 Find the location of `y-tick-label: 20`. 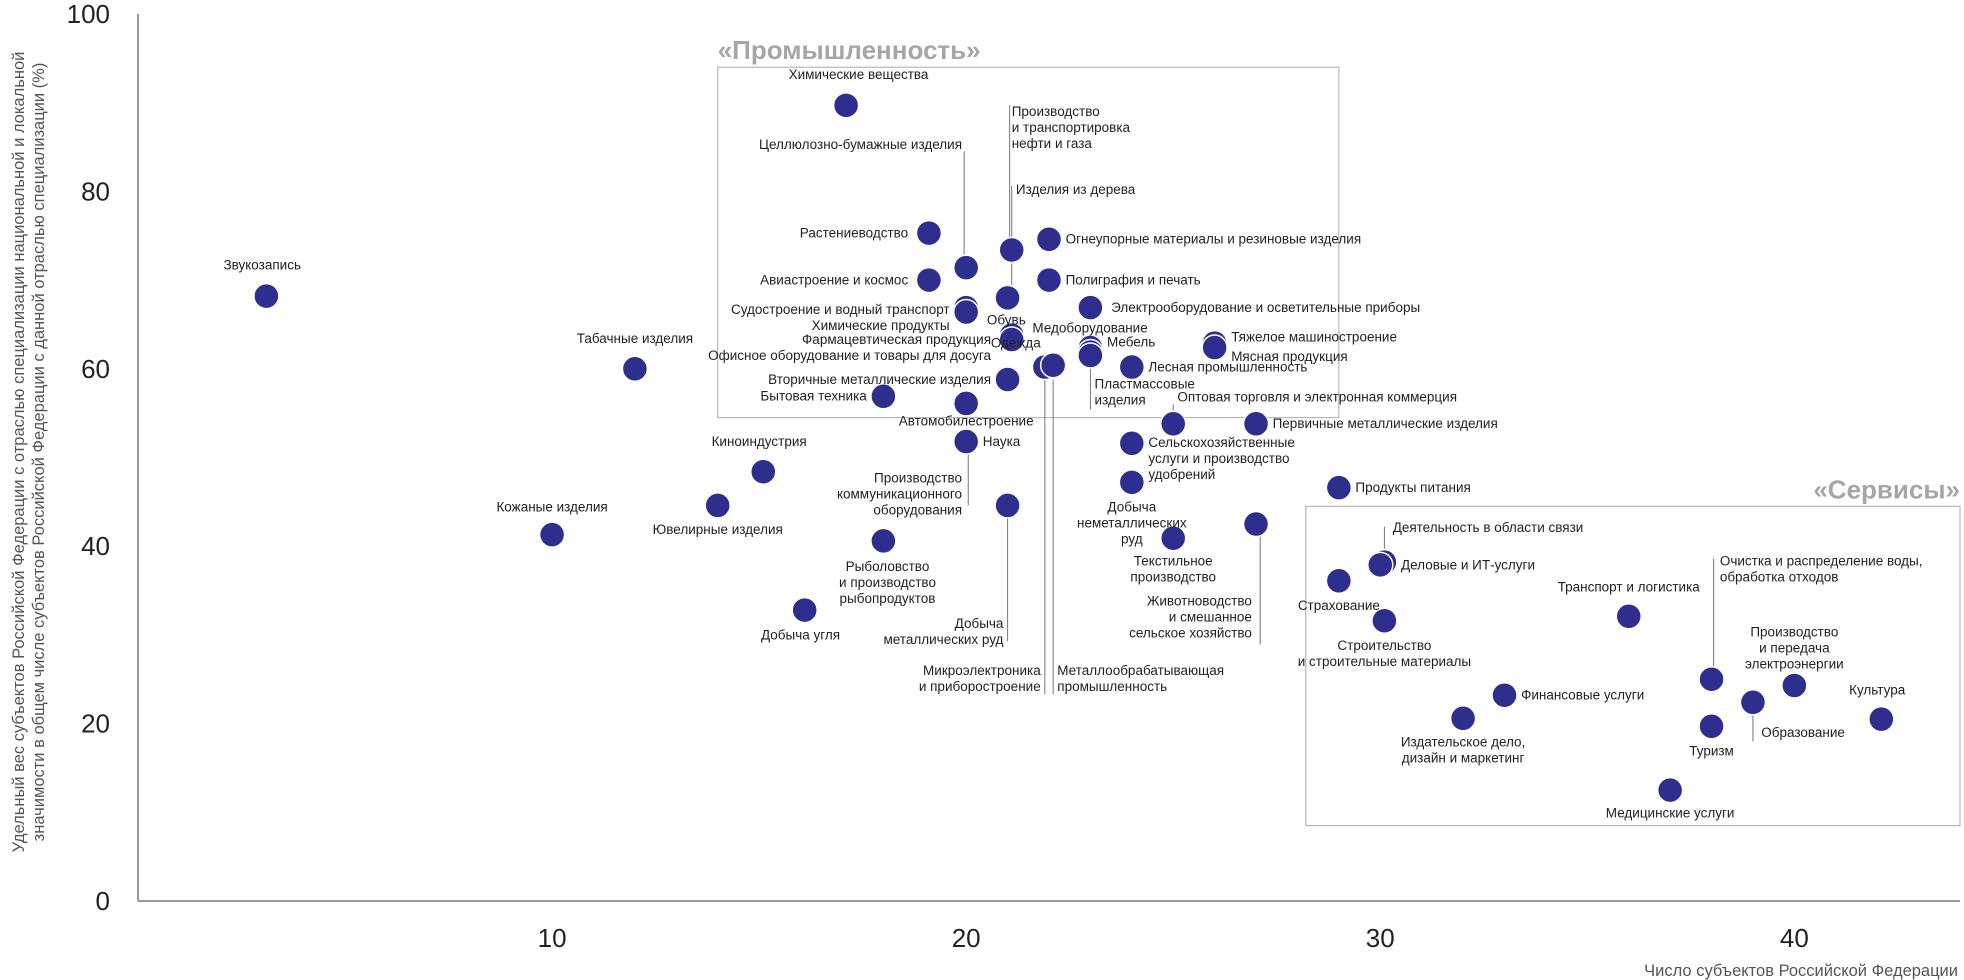

y-tick-label: 20 is located at coordinates (95, 724).